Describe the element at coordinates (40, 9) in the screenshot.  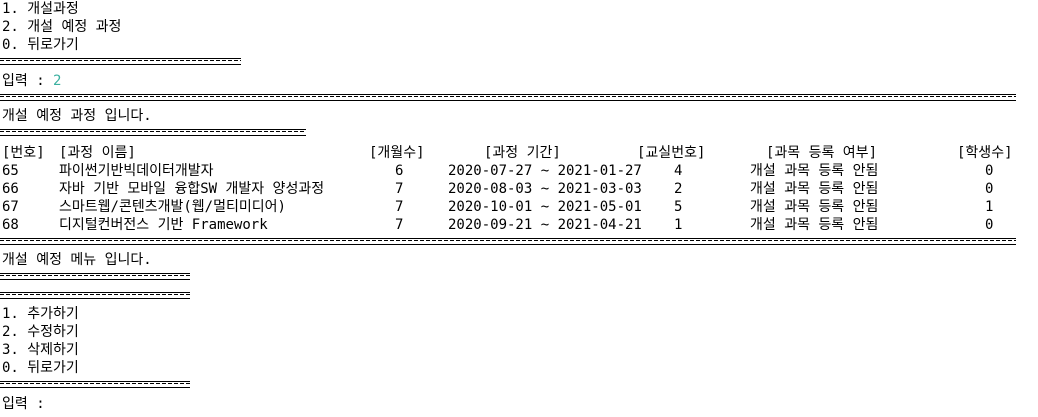
I see `menu-item-open-courses: 1. 개설과정` at that location.